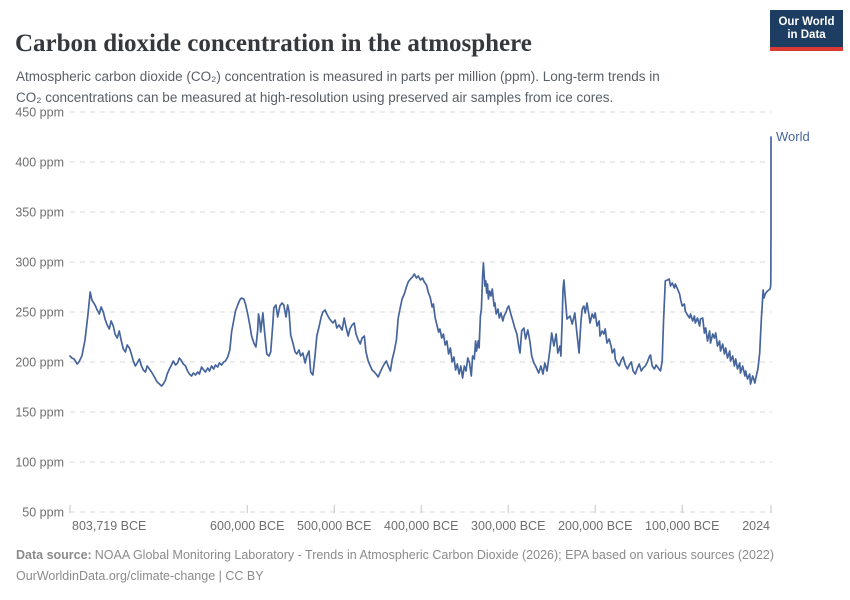 This screenshot has height=600, width=850. I want to click on y-axis-label: 450 ppm, so click(39, 113).